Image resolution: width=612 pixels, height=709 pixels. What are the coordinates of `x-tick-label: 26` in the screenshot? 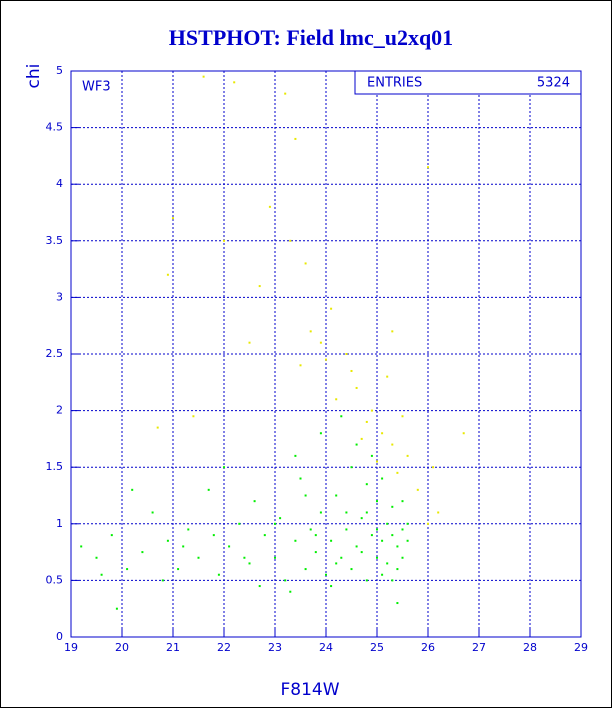 It's located at (428, 647).